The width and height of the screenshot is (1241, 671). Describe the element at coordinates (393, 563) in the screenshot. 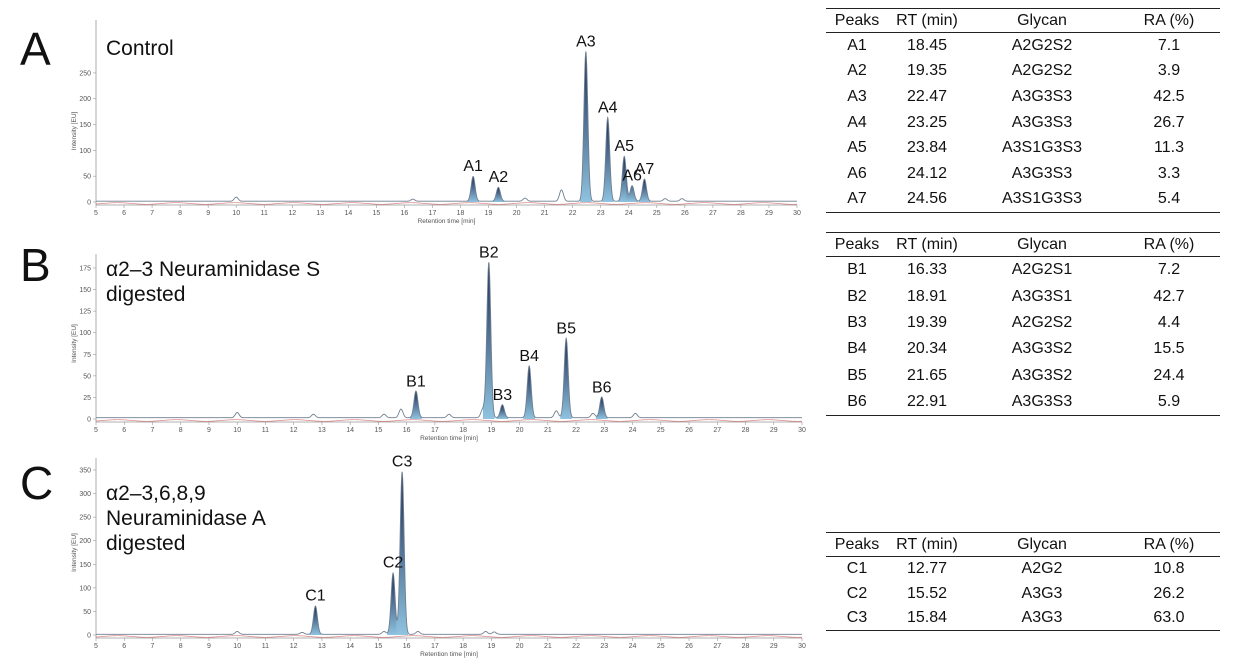

I see `peak-label: C2` at that location.